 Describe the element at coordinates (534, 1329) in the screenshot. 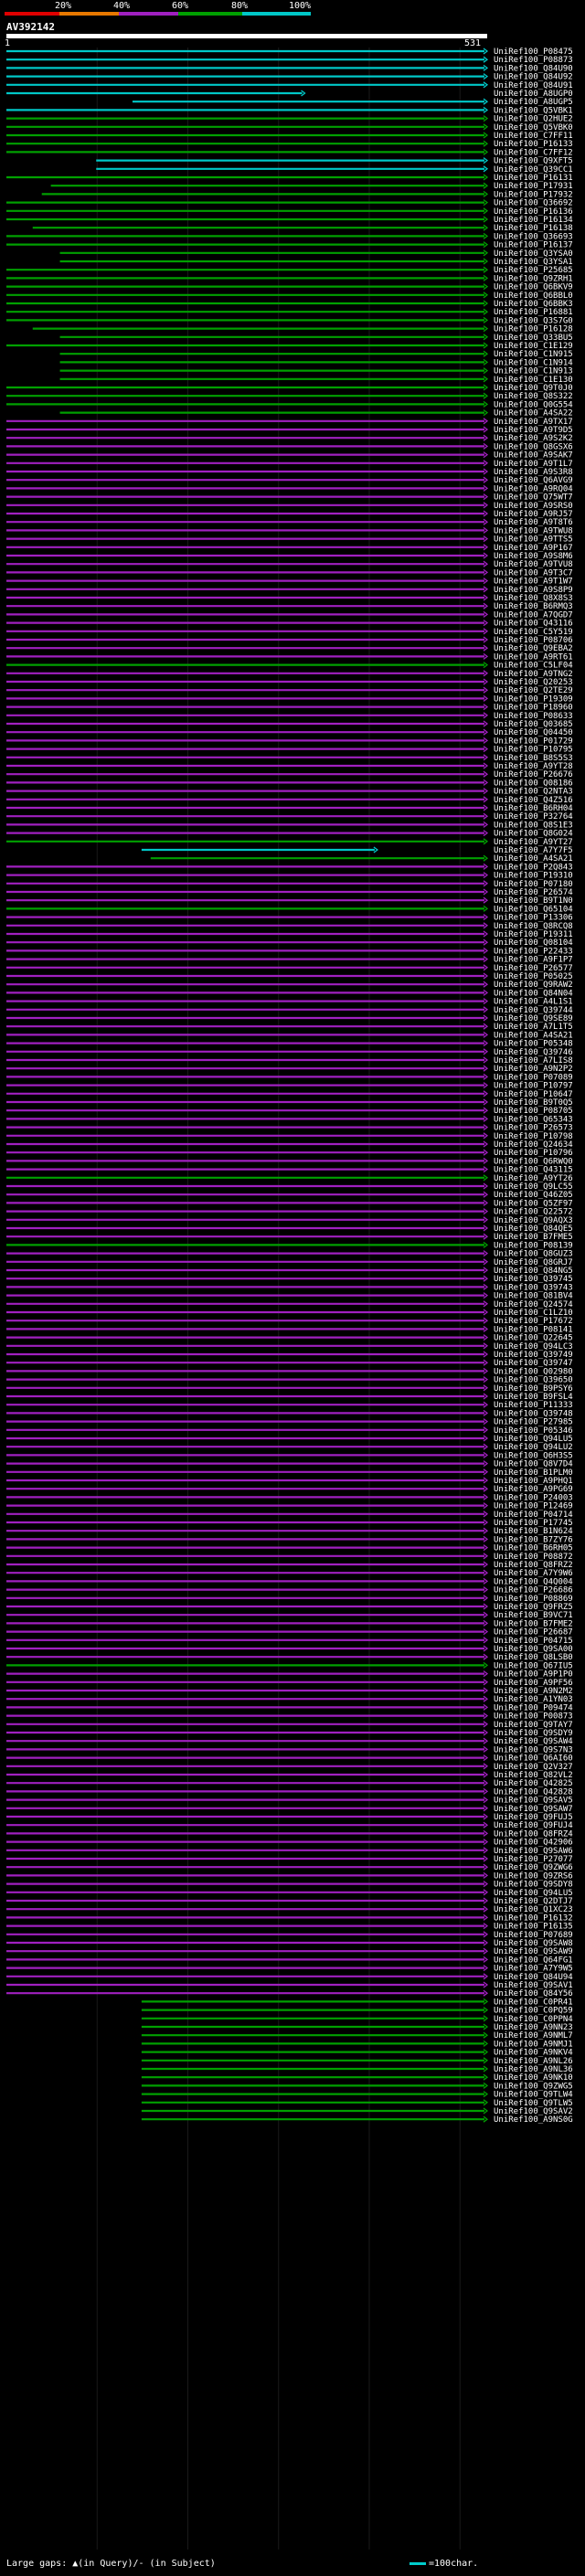

I see `hit-label: UniRef100_P08141` at that location.